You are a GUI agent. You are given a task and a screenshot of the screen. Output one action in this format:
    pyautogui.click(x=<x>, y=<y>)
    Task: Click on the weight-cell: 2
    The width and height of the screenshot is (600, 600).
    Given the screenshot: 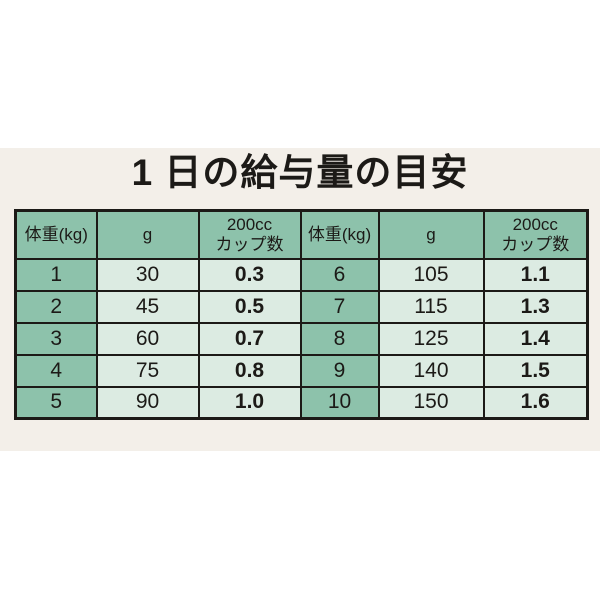 What is the action you would take?
    pyautogui.click(x=56, y=306)
    